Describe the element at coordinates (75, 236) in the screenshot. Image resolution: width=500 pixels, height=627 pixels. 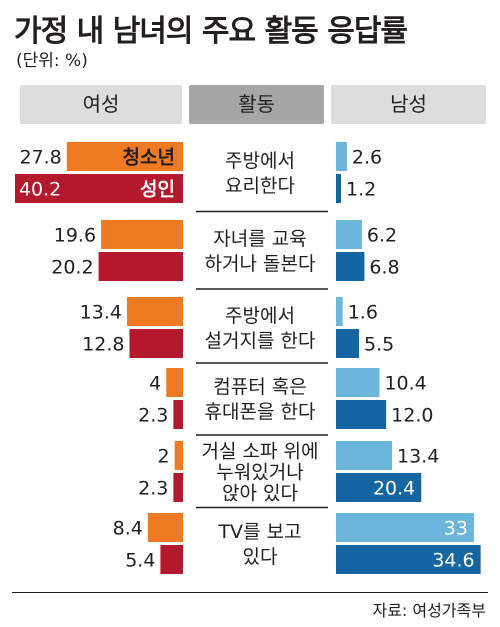
I see `female-youth-value: 19.6` at that location.